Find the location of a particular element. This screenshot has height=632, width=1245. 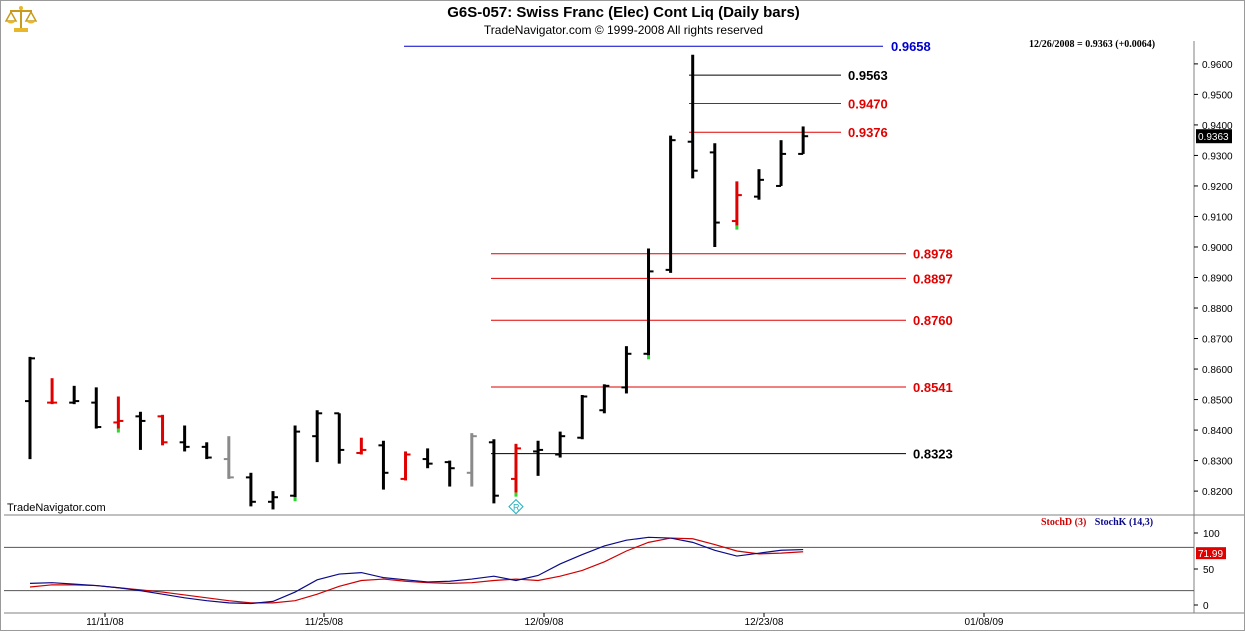

y-tick-label: 0.8900 is located at coordinates (1217, 279).